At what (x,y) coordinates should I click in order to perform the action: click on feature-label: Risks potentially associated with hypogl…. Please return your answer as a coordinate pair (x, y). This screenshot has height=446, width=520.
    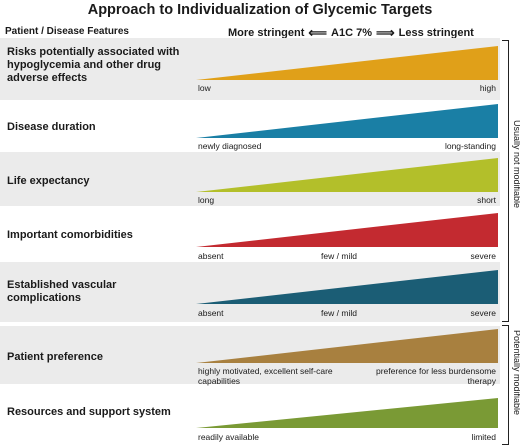
    Looking at the image, I should click on (93, 65).